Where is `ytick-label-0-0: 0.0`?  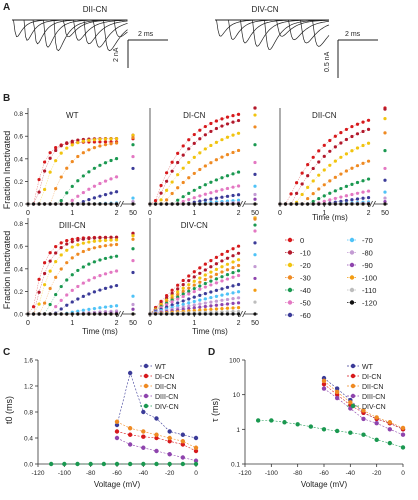 ytick-label-0-0: 0.0 is located at coordinates (18, 205).